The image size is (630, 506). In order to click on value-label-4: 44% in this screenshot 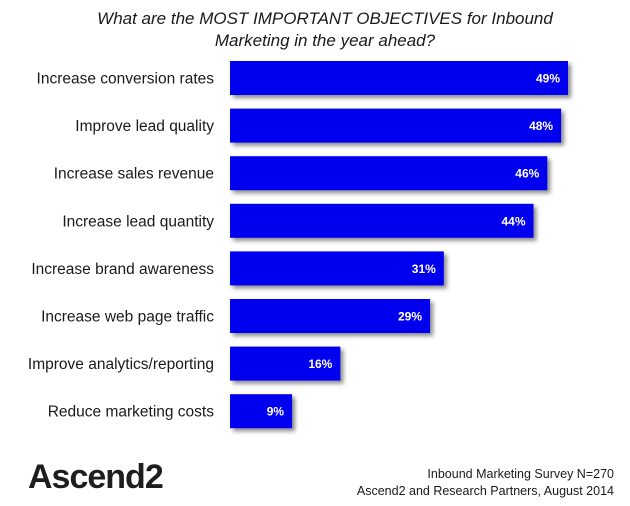, I will do `click(513, 221)`.